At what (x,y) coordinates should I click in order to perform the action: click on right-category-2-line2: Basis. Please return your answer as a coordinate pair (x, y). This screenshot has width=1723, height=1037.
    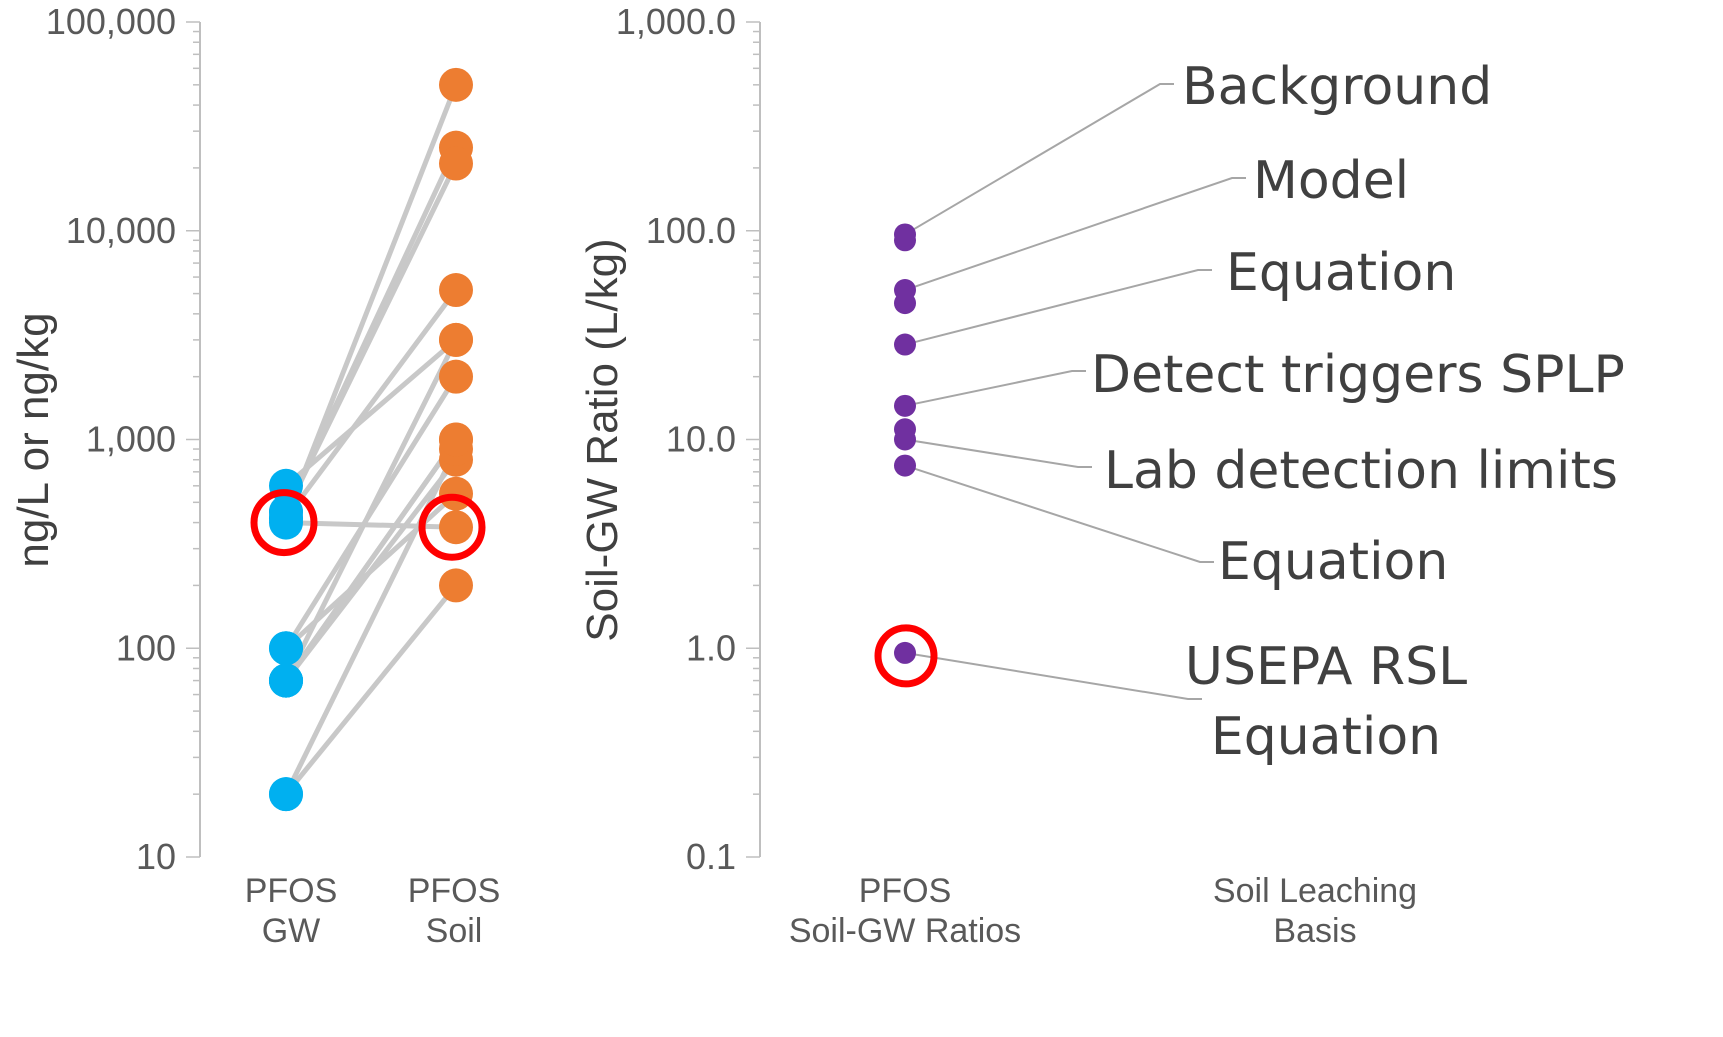
    Looking at the image, I should click on (1314, 931).